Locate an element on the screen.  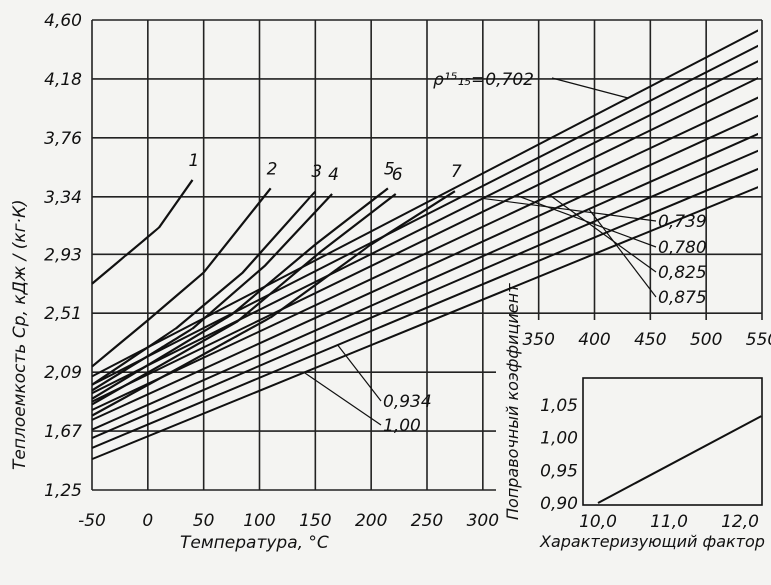
x2-tick-label: 500 is located at coordinates (706, 340).